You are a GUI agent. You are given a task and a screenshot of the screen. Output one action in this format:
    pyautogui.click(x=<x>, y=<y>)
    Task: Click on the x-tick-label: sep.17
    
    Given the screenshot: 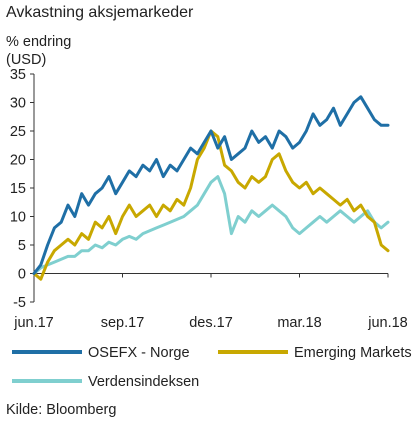 What is the action you would take?
    pyautogui.click(x=123, y=323)
    